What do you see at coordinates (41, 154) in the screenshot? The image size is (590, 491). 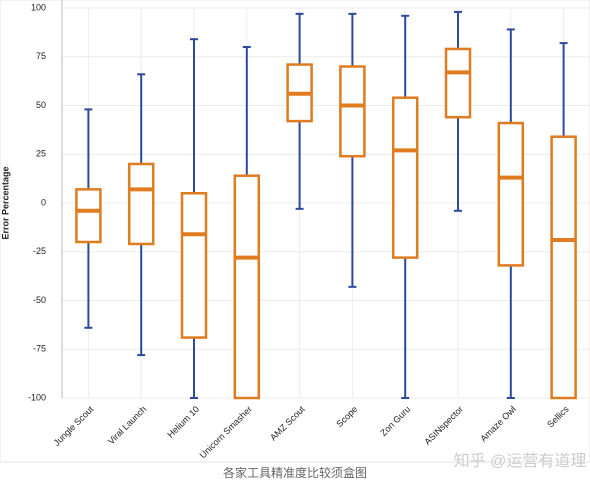 I see `y-tick-label: 25` at bounding box center [41, 154].